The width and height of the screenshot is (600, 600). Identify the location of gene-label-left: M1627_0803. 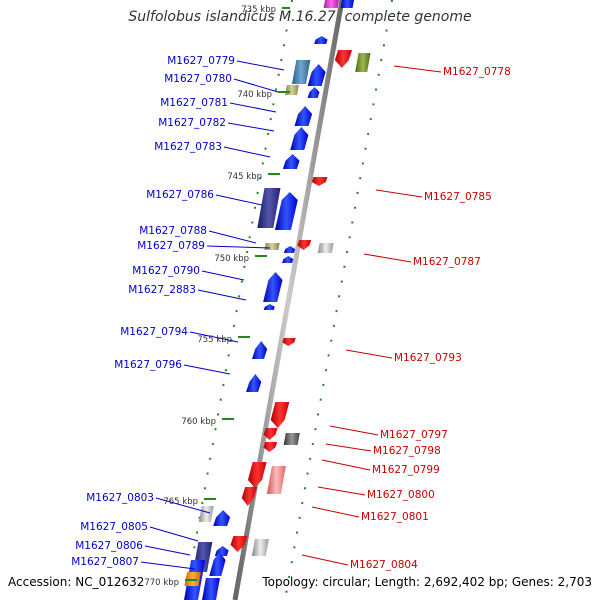
(120, 498).